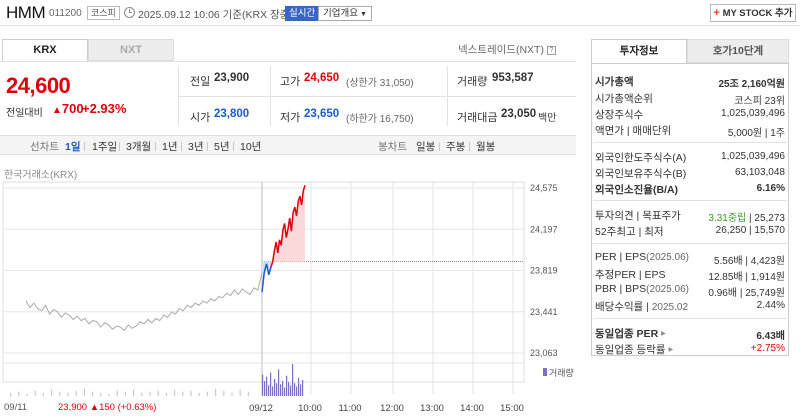 This screenshot has height=419, width=800. Describe the element at coordinates (756, 133) in the screenshot. I see `par-value-value: 5,000원 | 1주` at that location.